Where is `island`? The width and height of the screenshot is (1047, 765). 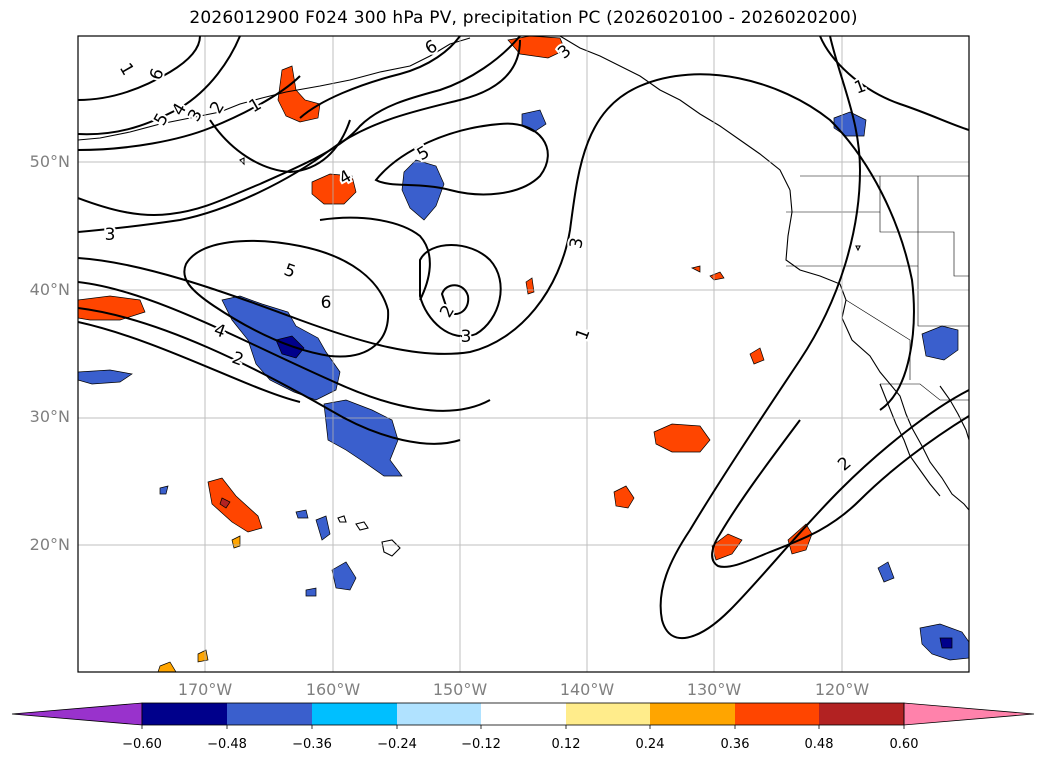
island is located at coordinates (858, 248).